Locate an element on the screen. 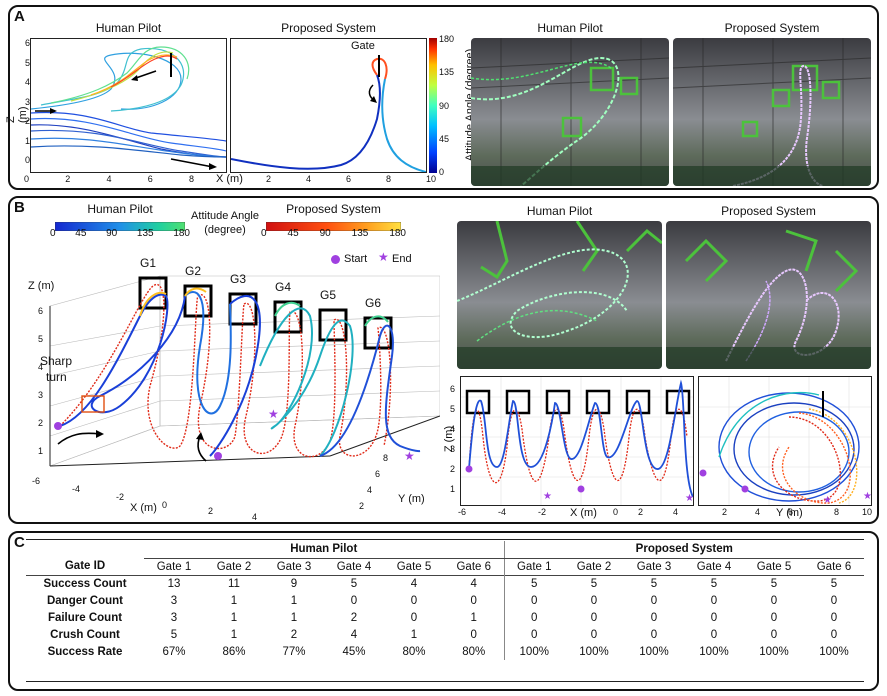 The height and width of the screenshot is (696, 887). gate-header: Gate 1 is located at coordinates (174, 566).